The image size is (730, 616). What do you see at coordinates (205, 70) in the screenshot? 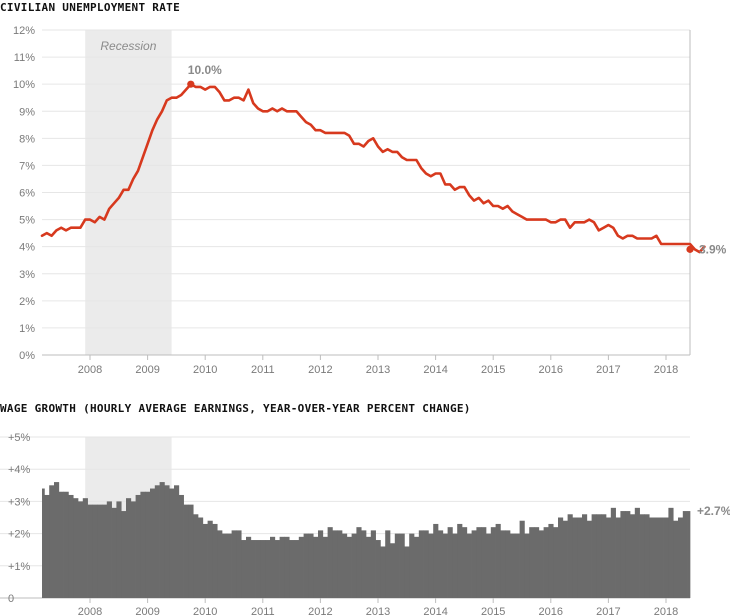
I see `peak-label: 10.0%` at bounding box center [205, 70].